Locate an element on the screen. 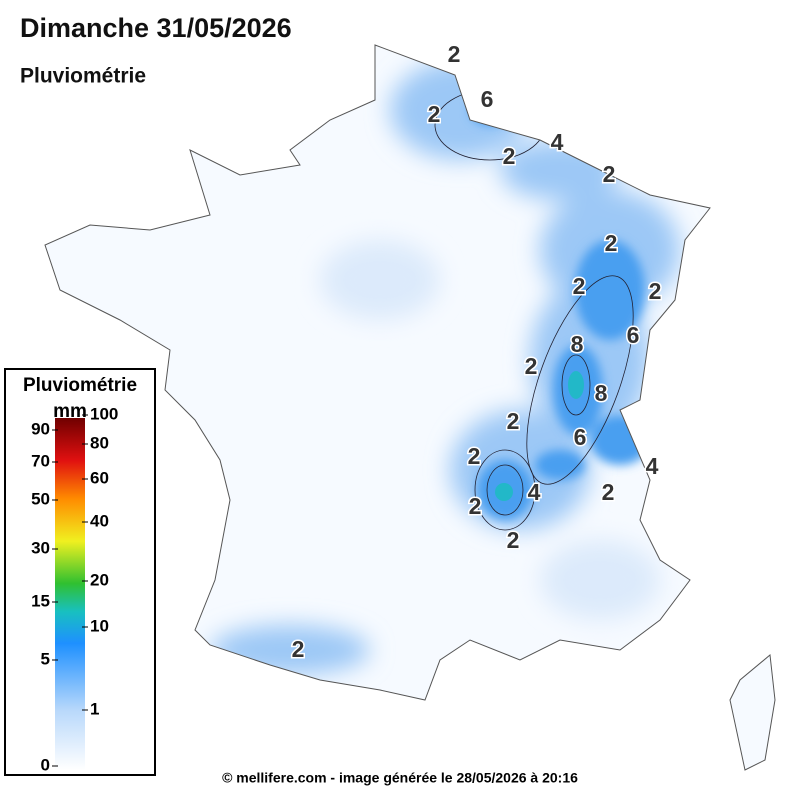 The height and width of the screenshot is (805, 800). legend-right-tick: 20 is located at coordinates (99, 579).